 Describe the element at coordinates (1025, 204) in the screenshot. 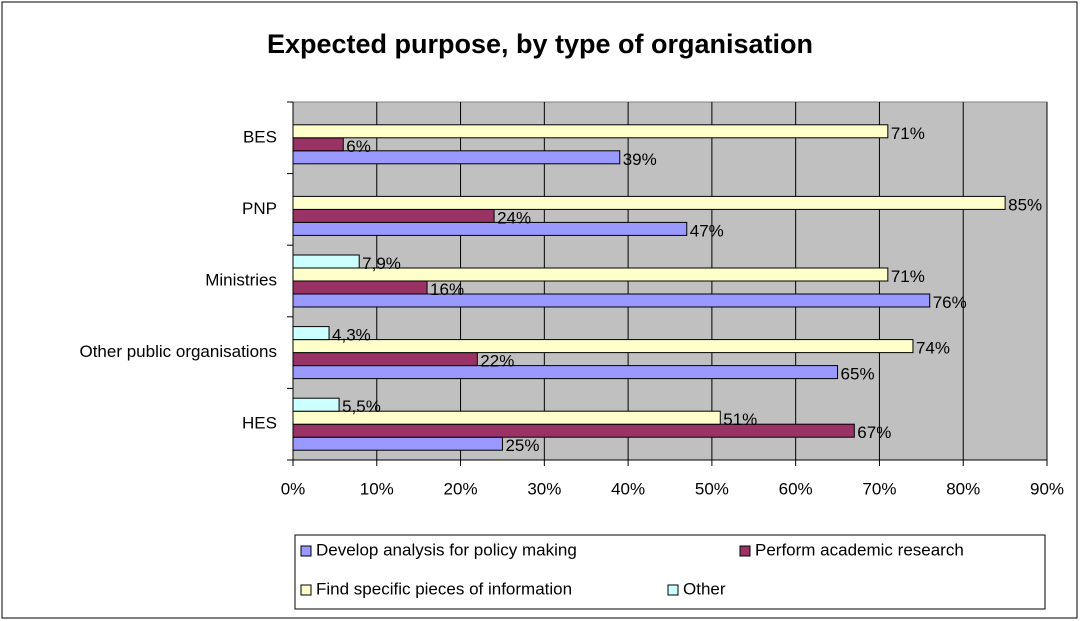

I see `value-label: 85%` at that location.